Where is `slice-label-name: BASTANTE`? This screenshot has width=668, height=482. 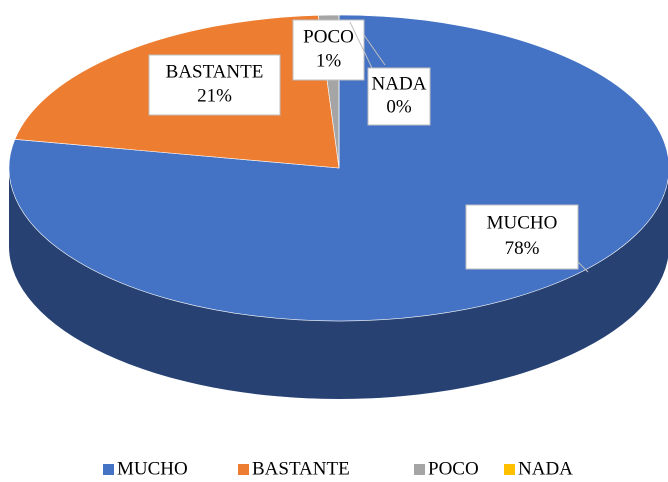
slice-label-name: BASTANTE is located at coordinates (215, 71).